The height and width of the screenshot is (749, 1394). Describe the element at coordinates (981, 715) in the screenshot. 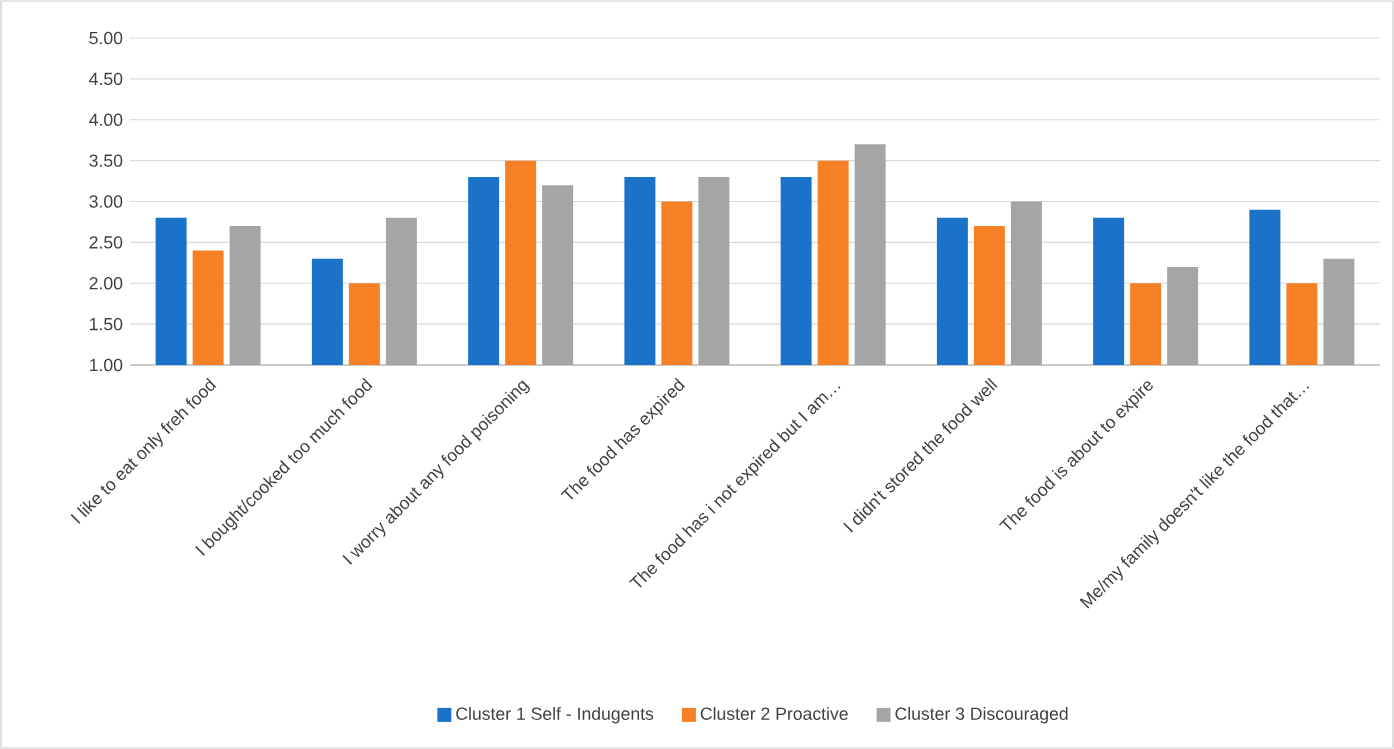

I see `legend-label: Cluster 3 Discouraged` at that location.